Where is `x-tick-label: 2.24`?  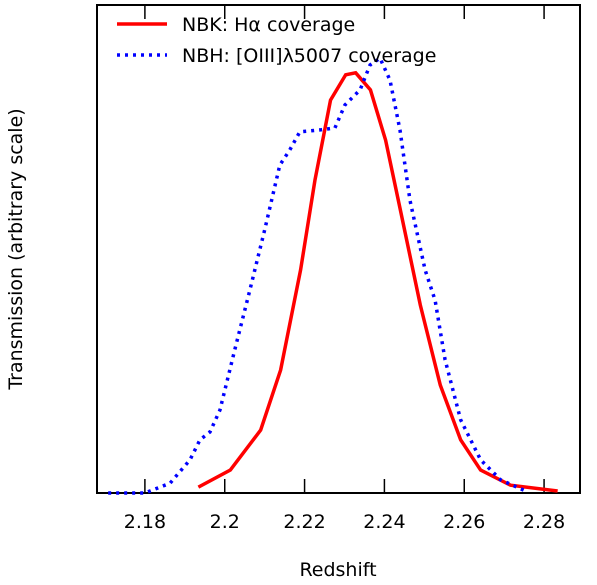
x-tick-label: 2.24 is located at coordinates (384, 522).